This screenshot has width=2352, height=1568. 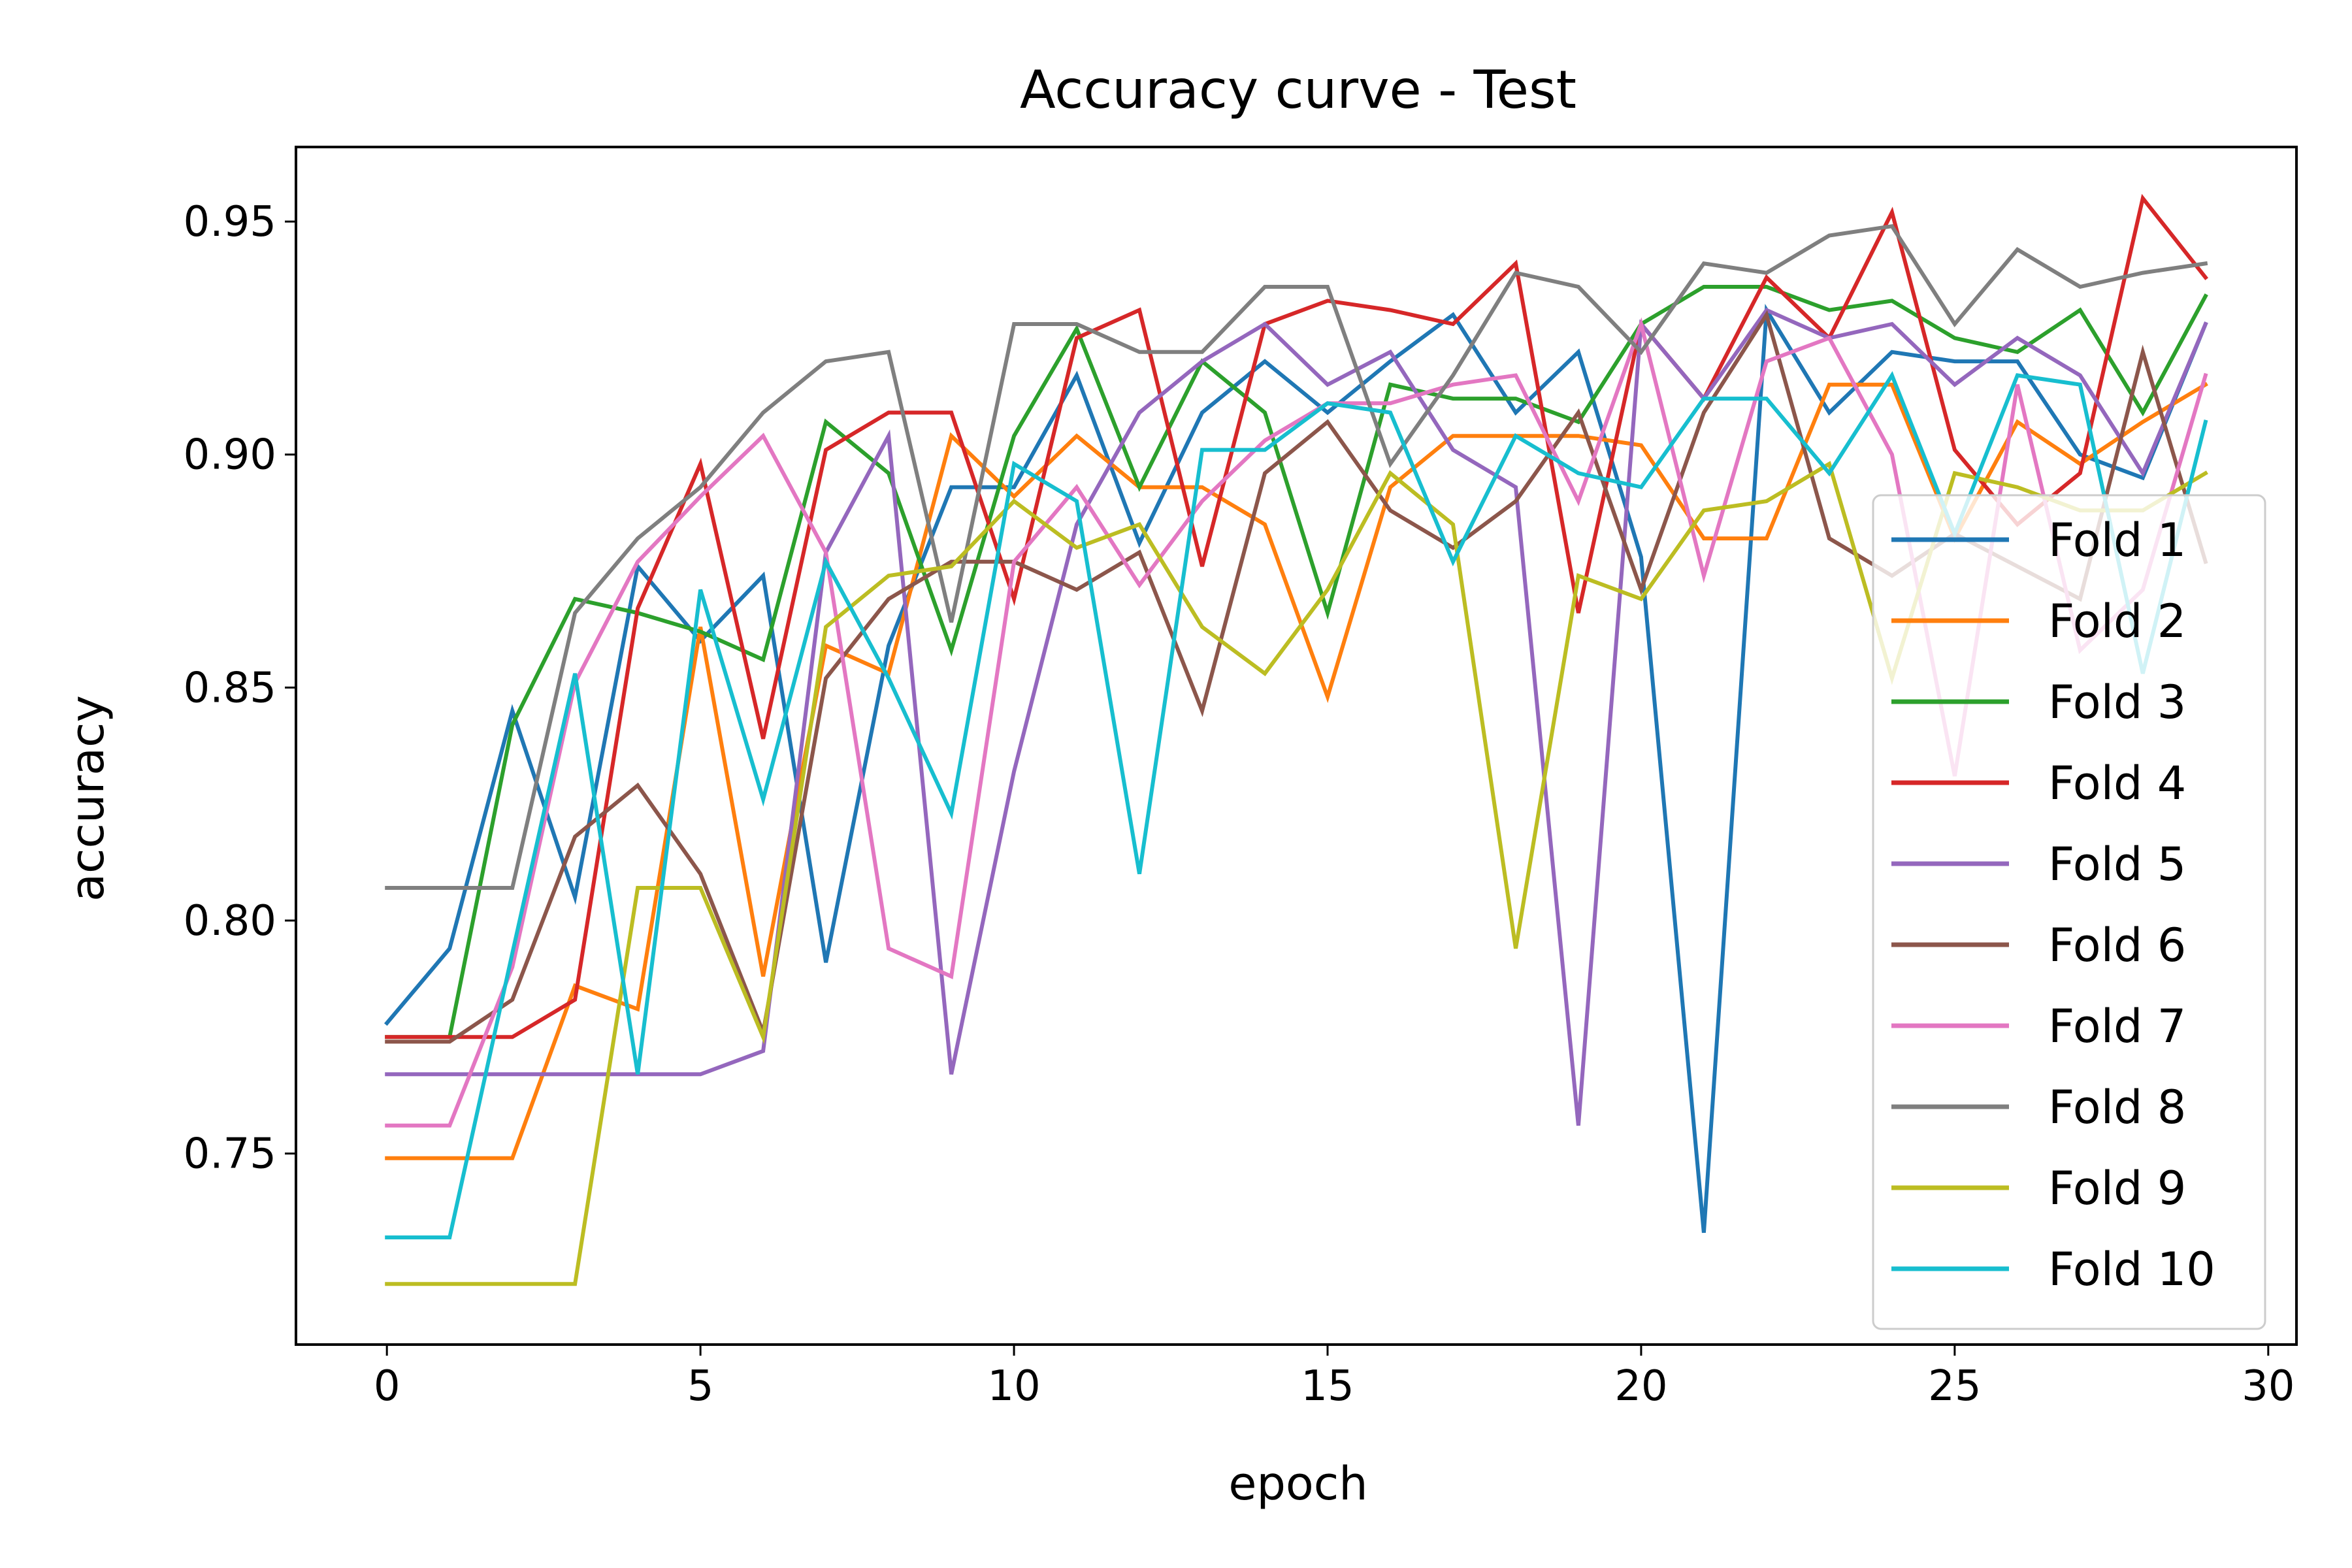 What do you see at coordinates (2131, 1269) in the screenshot?
I see `legend-label: Fold 10` at bounding box center [2131, 1269].